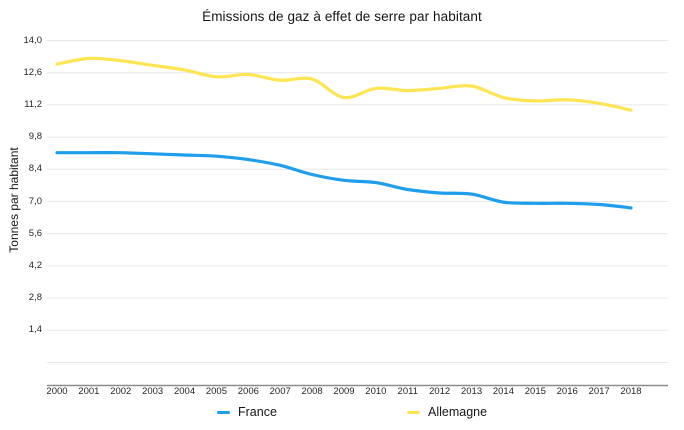  I want to click on x-tick-label: 2018, so click(631, 391).